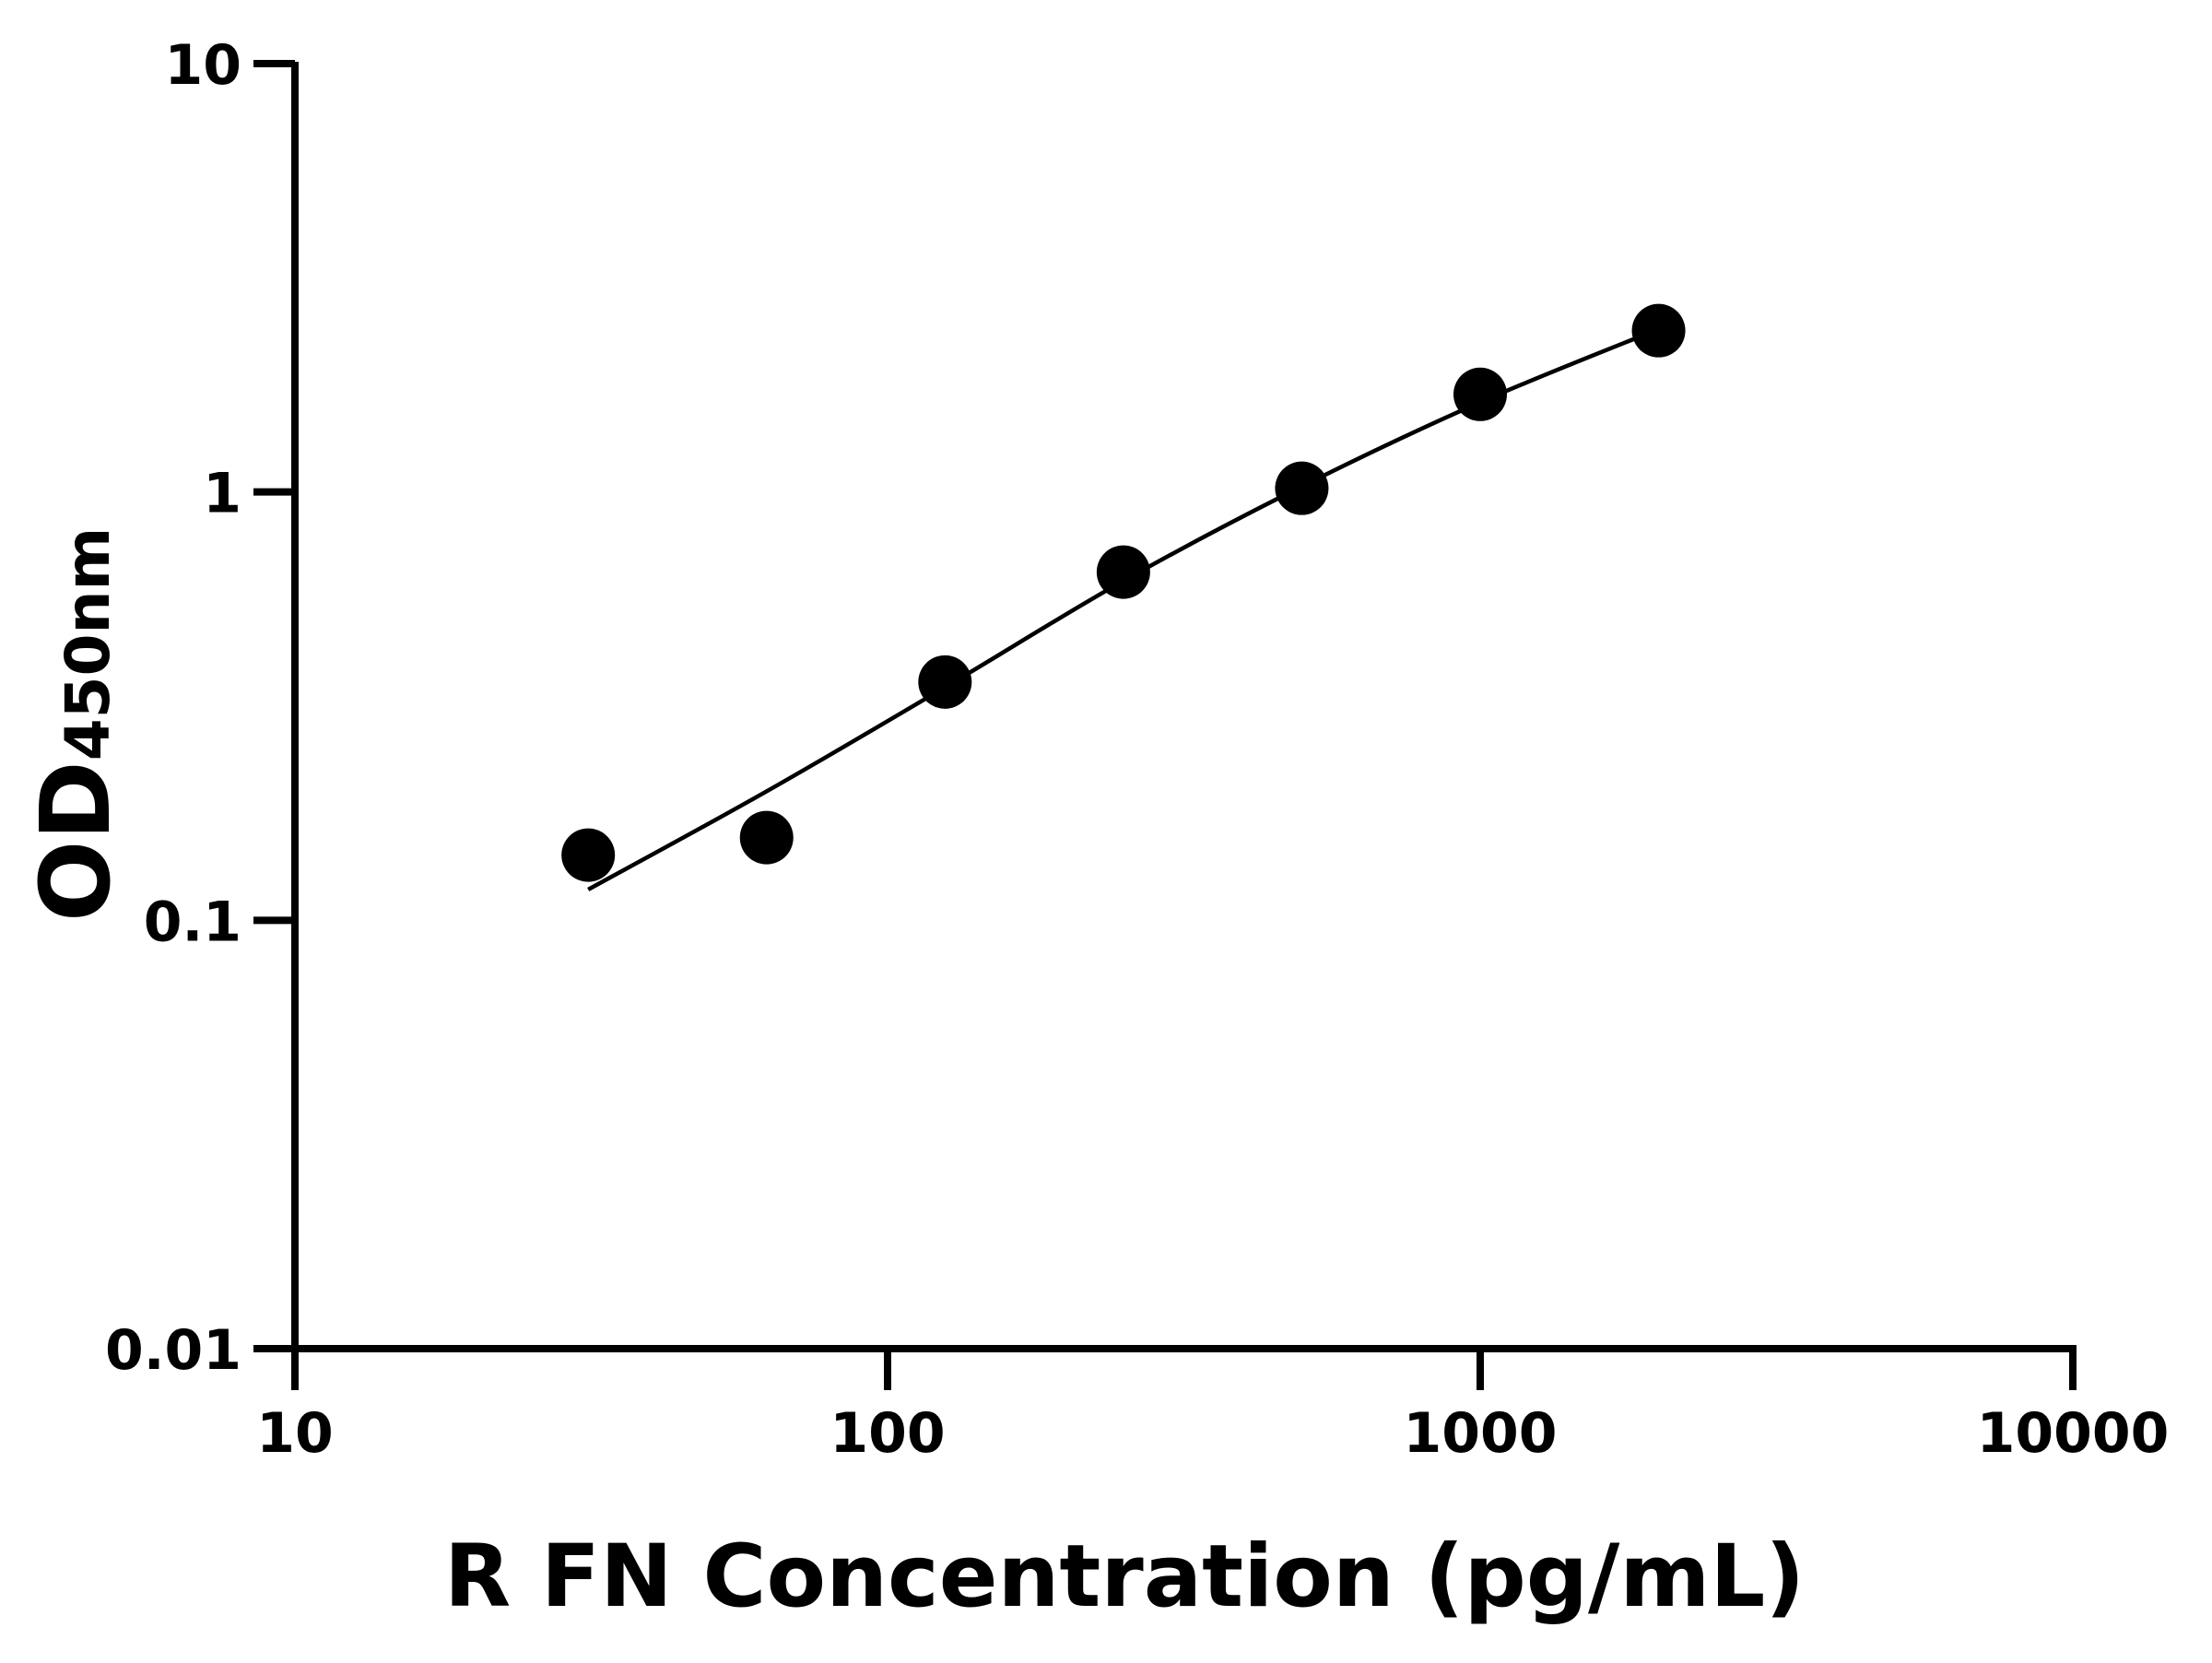 This screenshot has width=2212, height=1663. What do you see at coordinates (203, 65) in the screenshot?
I see `y-tick-label: 10` at bounding box center [203, 65].